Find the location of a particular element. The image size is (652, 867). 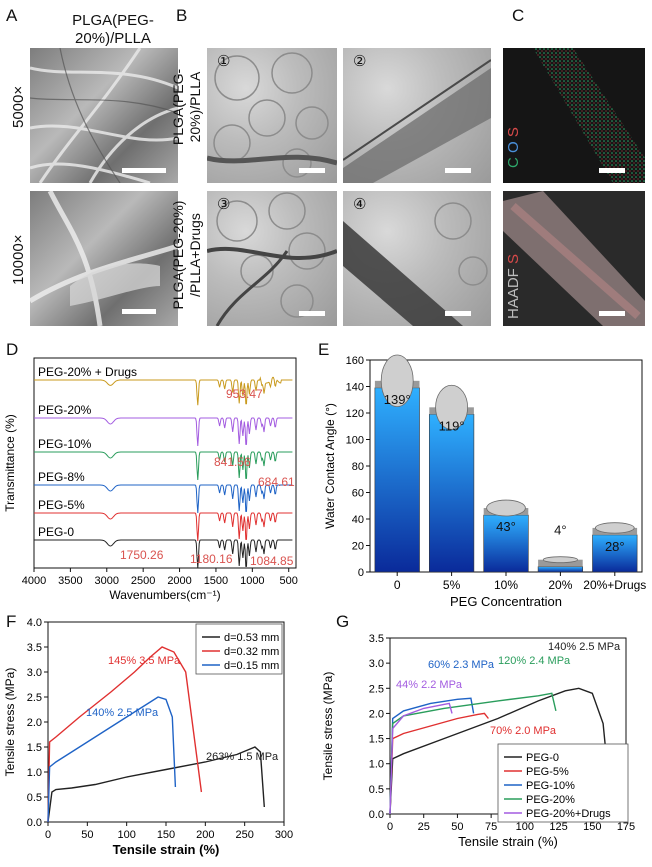

panel-letter-a: A is located at coordinates (12, 15).